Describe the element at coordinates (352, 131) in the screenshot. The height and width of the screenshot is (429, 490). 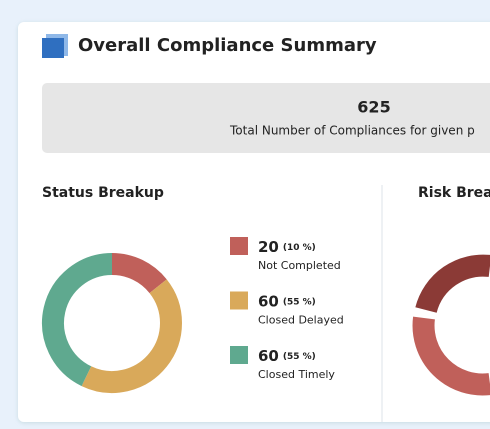
I see `total-label: Total Number of Compliances for given p` at that location.